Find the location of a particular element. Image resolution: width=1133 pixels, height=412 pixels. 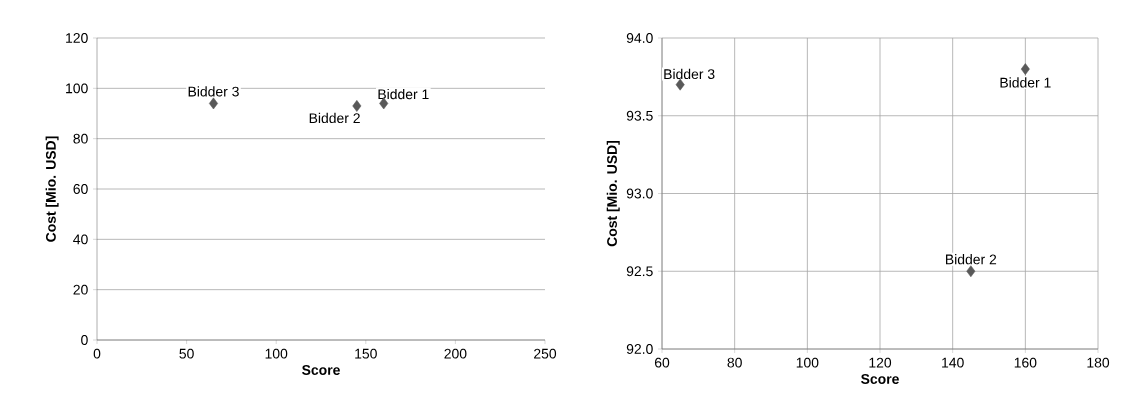

y-tick-label: 94.0 is located at coordinates (639, 38).